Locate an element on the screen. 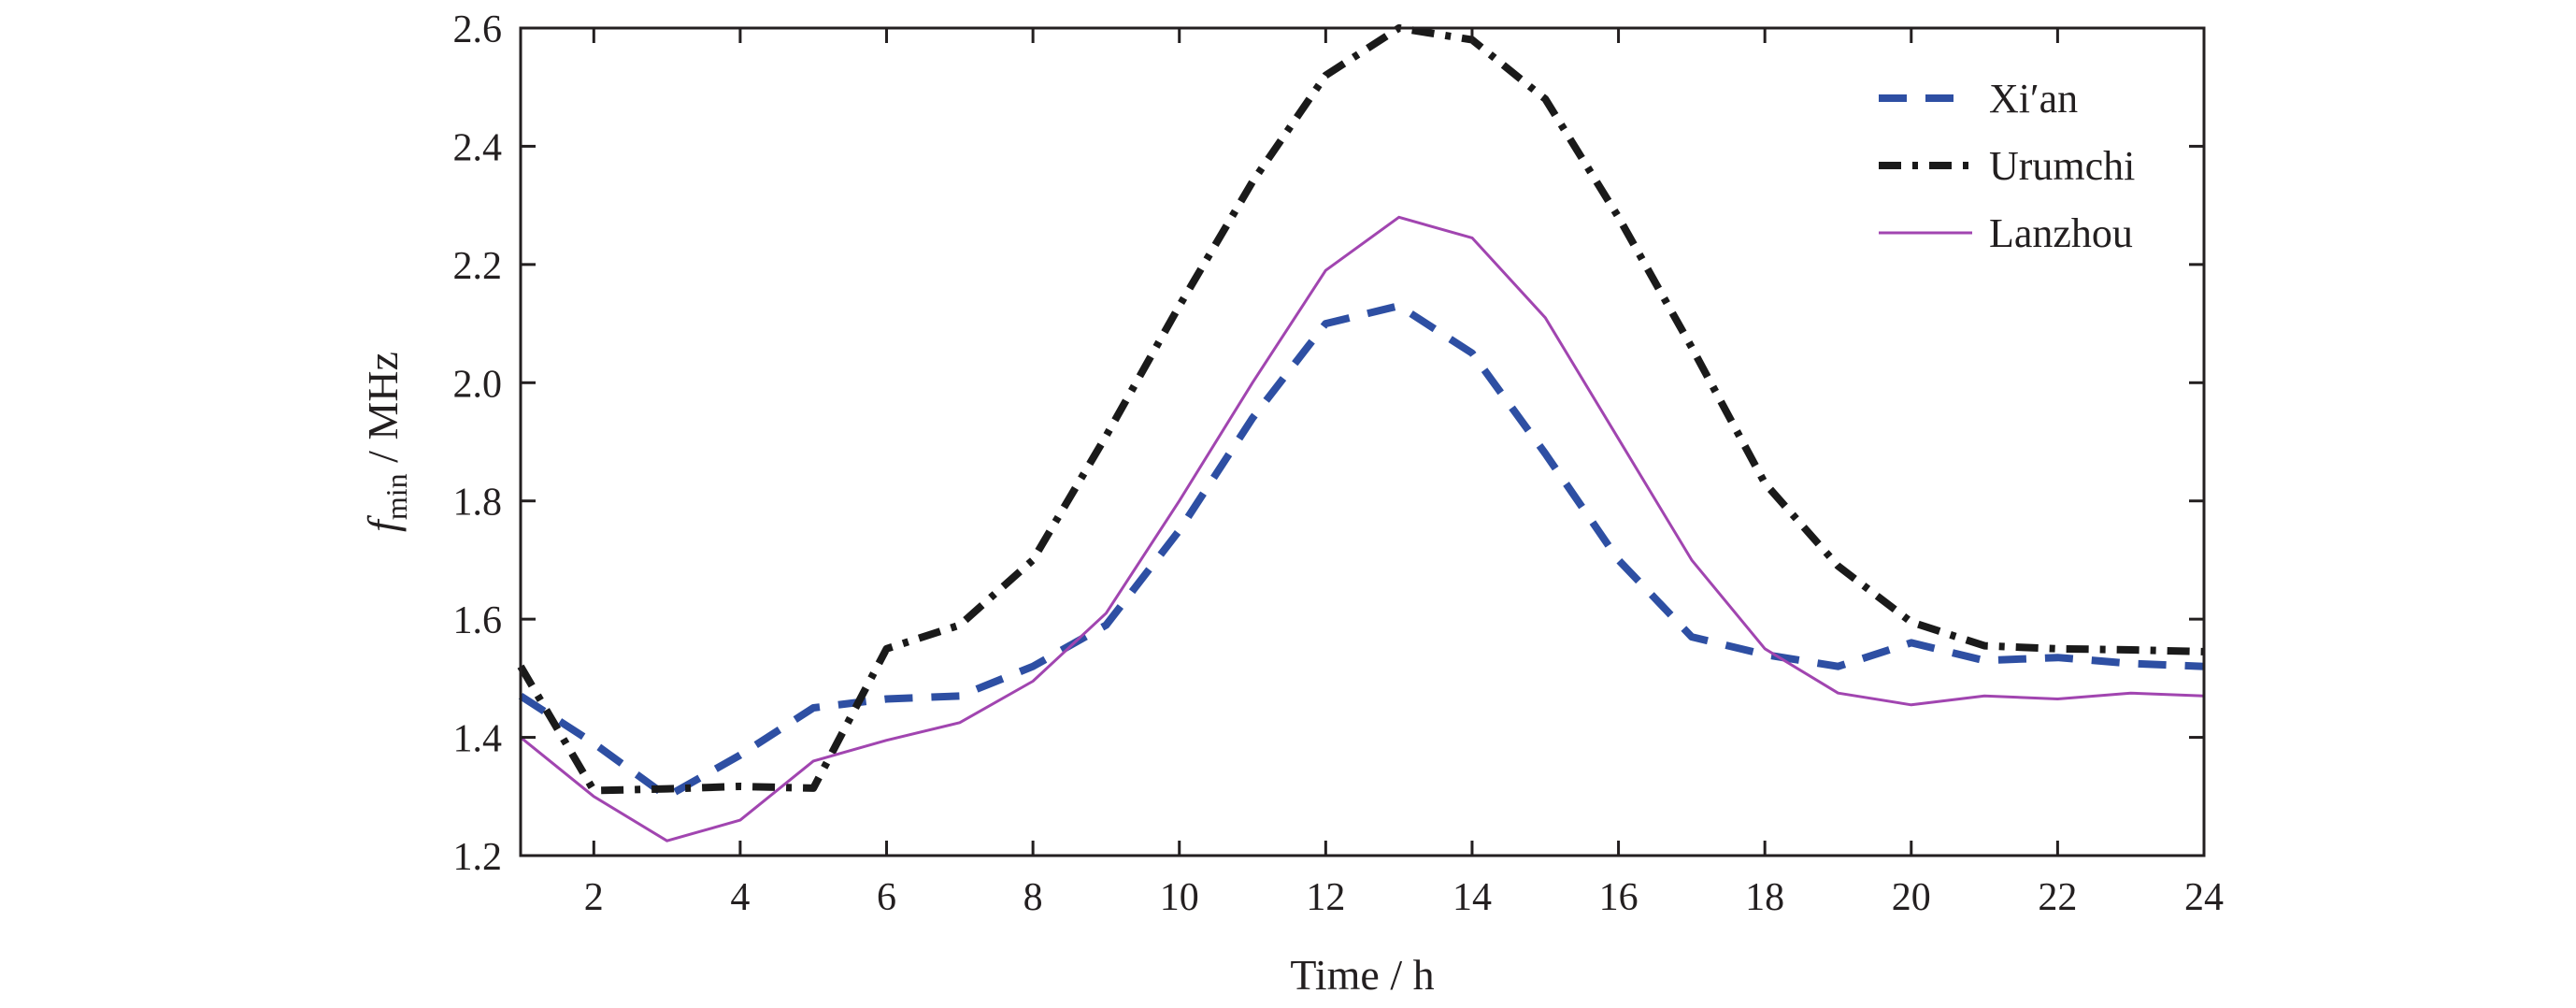 The image size is (2576, 1008). x-tick-label: 10 is located at coordinates (1179, 897).